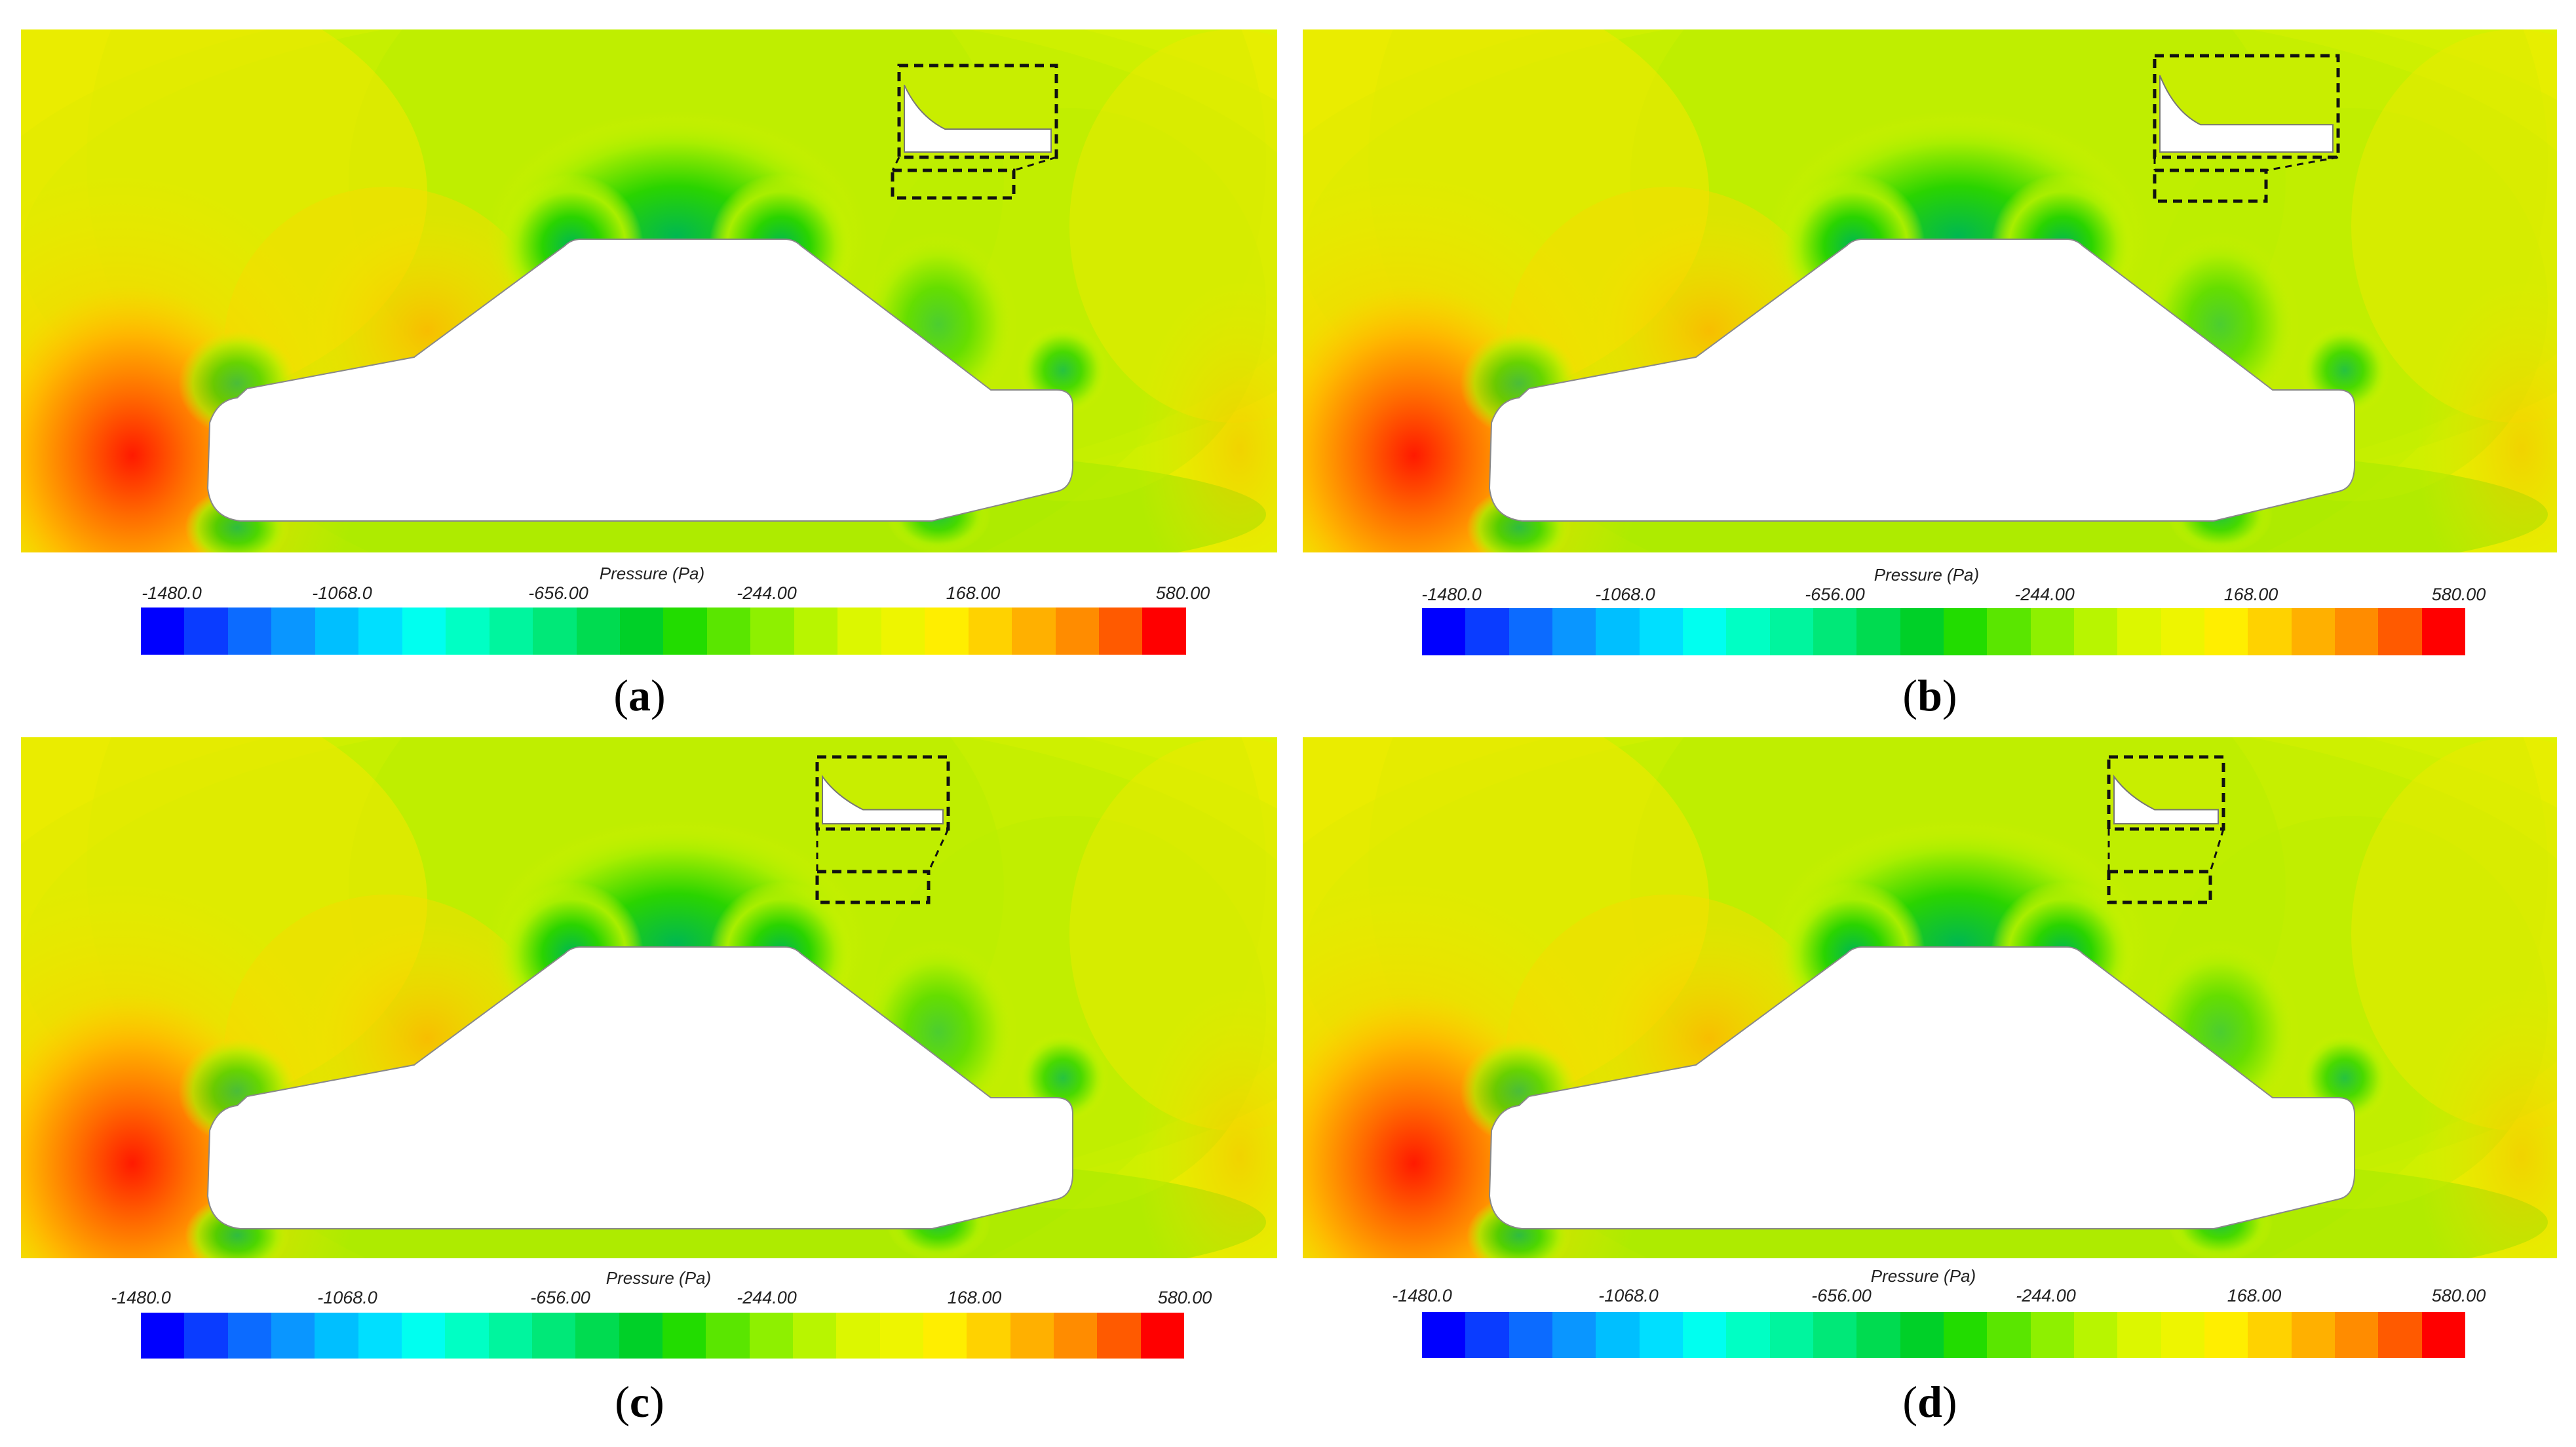  What do you see at coordinates (1182, 593) in the screenshot?
I see `colorbar-tick-a-5: 580.00` at bounding box center [1182, 593].